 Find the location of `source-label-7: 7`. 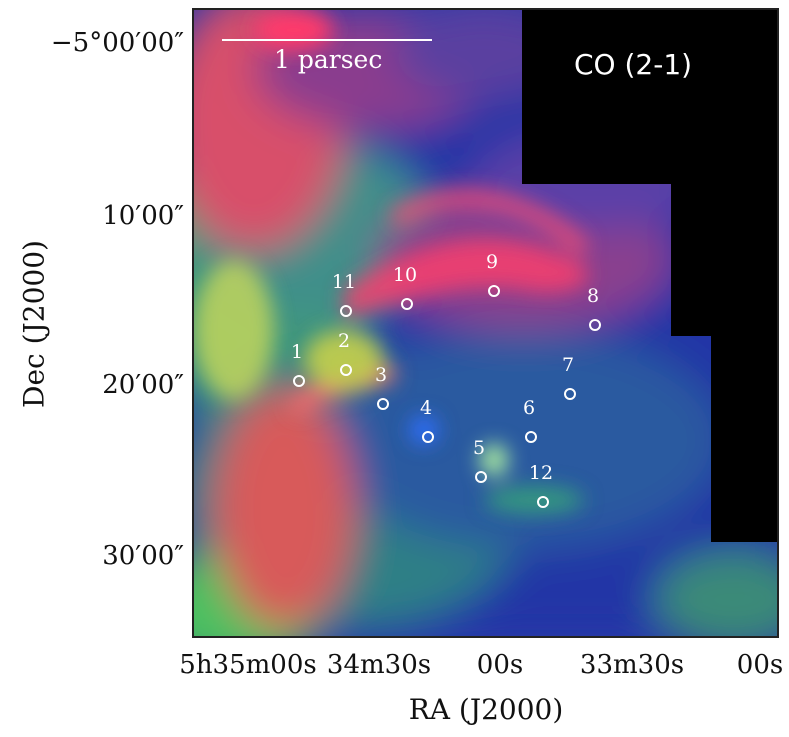

source-label-7: 7 is located at coordinates (568, 365).